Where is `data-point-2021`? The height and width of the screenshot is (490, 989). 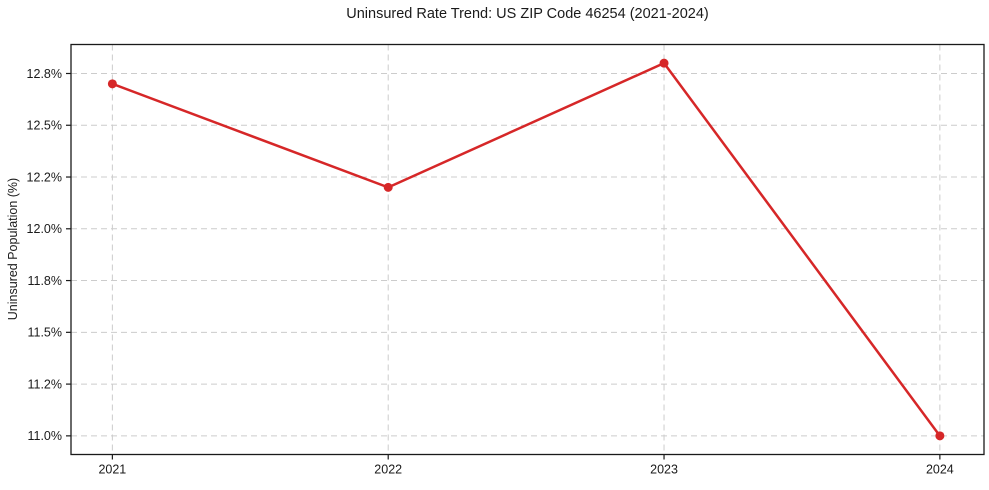 data-point-2021 is located at coordinates (112, 84).